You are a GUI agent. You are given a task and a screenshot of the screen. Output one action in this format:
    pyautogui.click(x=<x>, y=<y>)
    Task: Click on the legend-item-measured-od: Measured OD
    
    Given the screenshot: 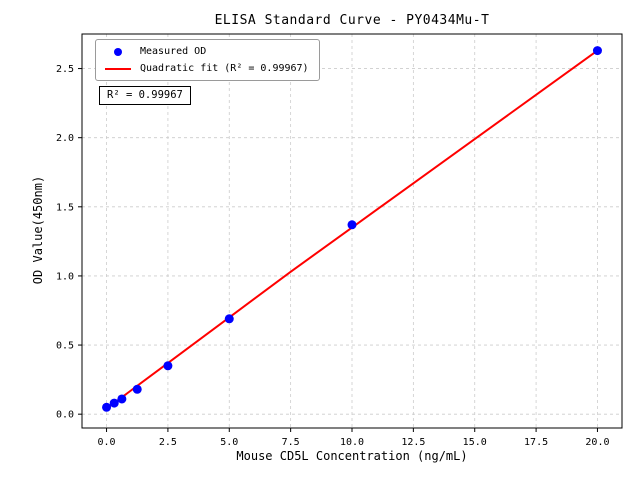 What is the action you would take?
    pyautogui.click(x=205, y=51)
    